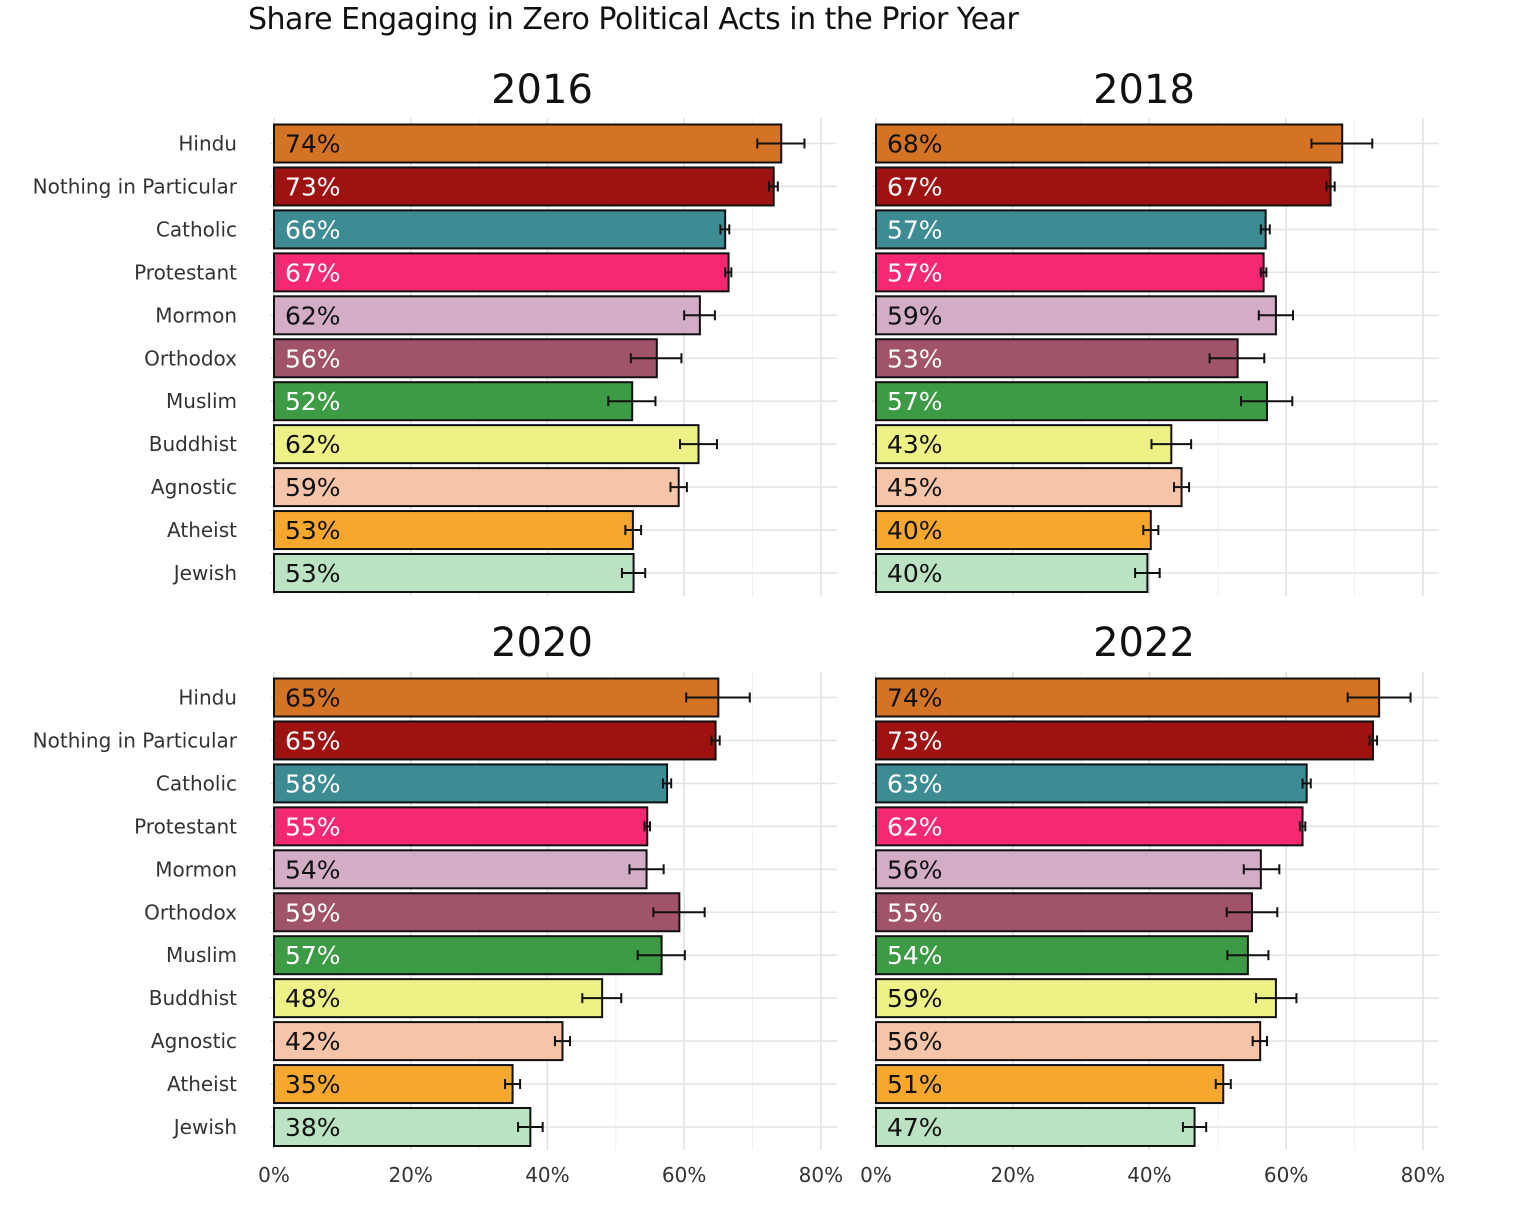  Describe the element at coordinates (193, 444) in the screenshot. I see `category-label: Buddhist` at that location.